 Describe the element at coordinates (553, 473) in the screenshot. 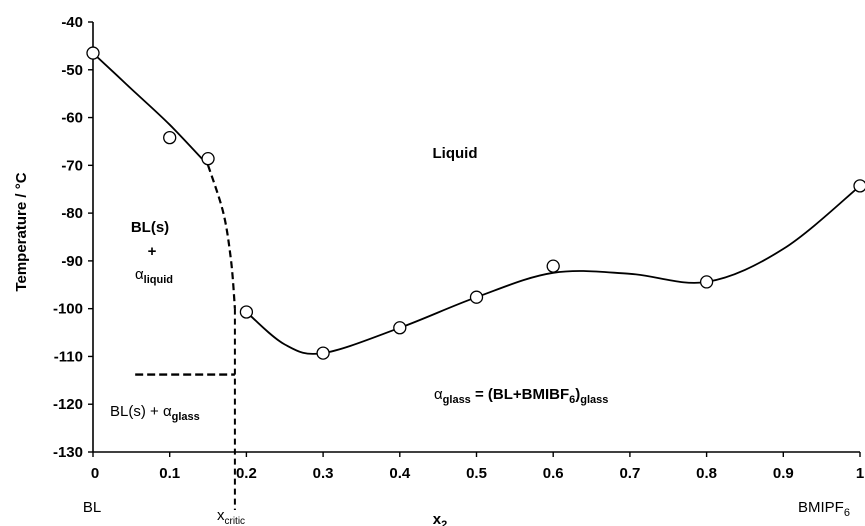

I see `x-tick-label: 0.6` at that location.